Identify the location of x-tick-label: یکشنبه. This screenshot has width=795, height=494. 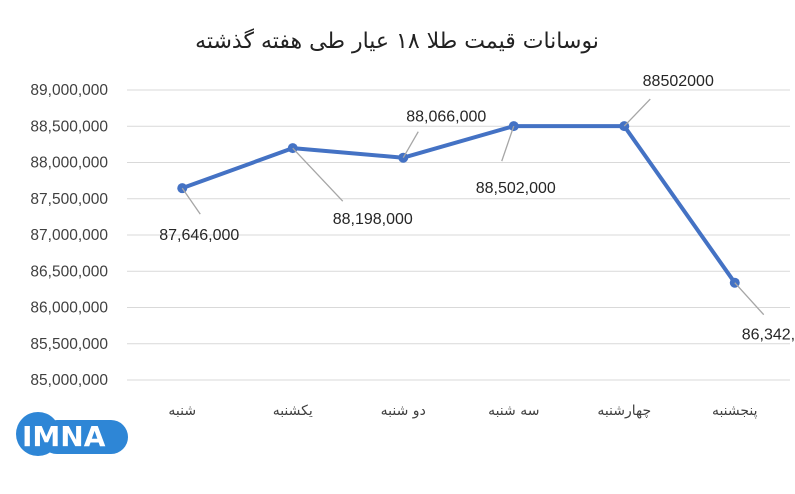
(293, 411).